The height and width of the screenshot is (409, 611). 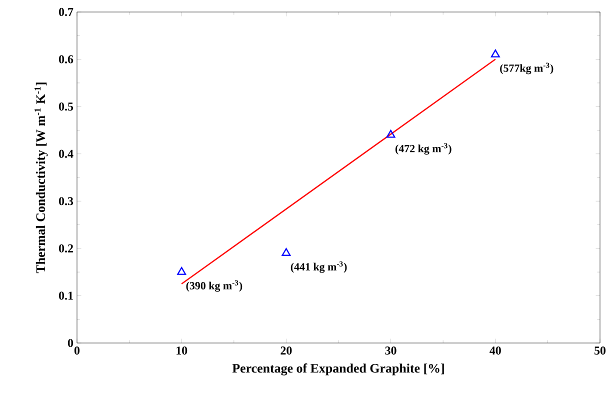 What do you see at coordinates (66, 201) in the screenshot?
I see `y-tick-label: 0.3` at bounding box center [66, 201].